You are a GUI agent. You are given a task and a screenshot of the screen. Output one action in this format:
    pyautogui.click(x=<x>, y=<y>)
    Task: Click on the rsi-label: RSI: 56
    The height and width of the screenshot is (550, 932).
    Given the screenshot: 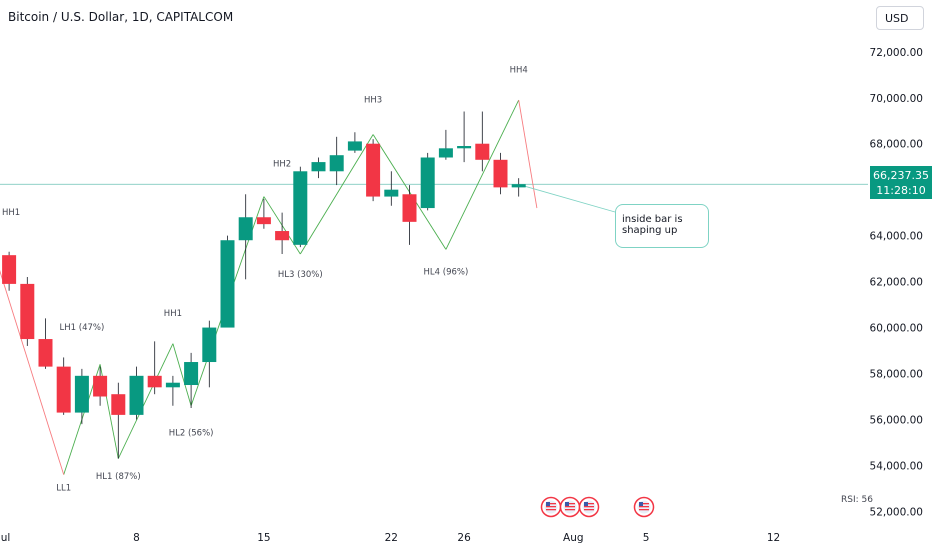 What is the action you would take?
    pyautogui.click(x=857, y=500)
    